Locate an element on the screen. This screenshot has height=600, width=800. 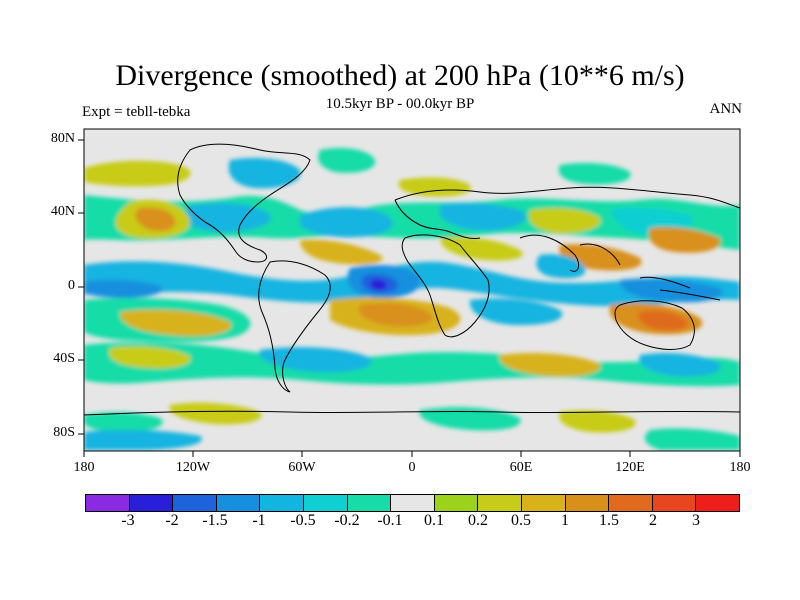
plot-subtitle: 10.5kyr BP - 00.0kyr BP is located at coordinates (400, 104).